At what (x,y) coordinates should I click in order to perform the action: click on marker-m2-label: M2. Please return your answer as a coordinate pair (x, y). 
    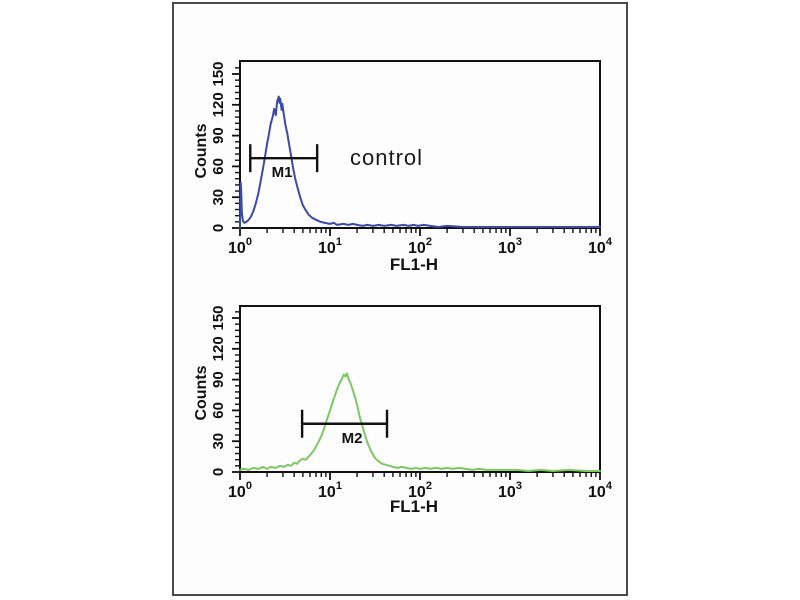
    Looking at the image, I should click on (352, 438).